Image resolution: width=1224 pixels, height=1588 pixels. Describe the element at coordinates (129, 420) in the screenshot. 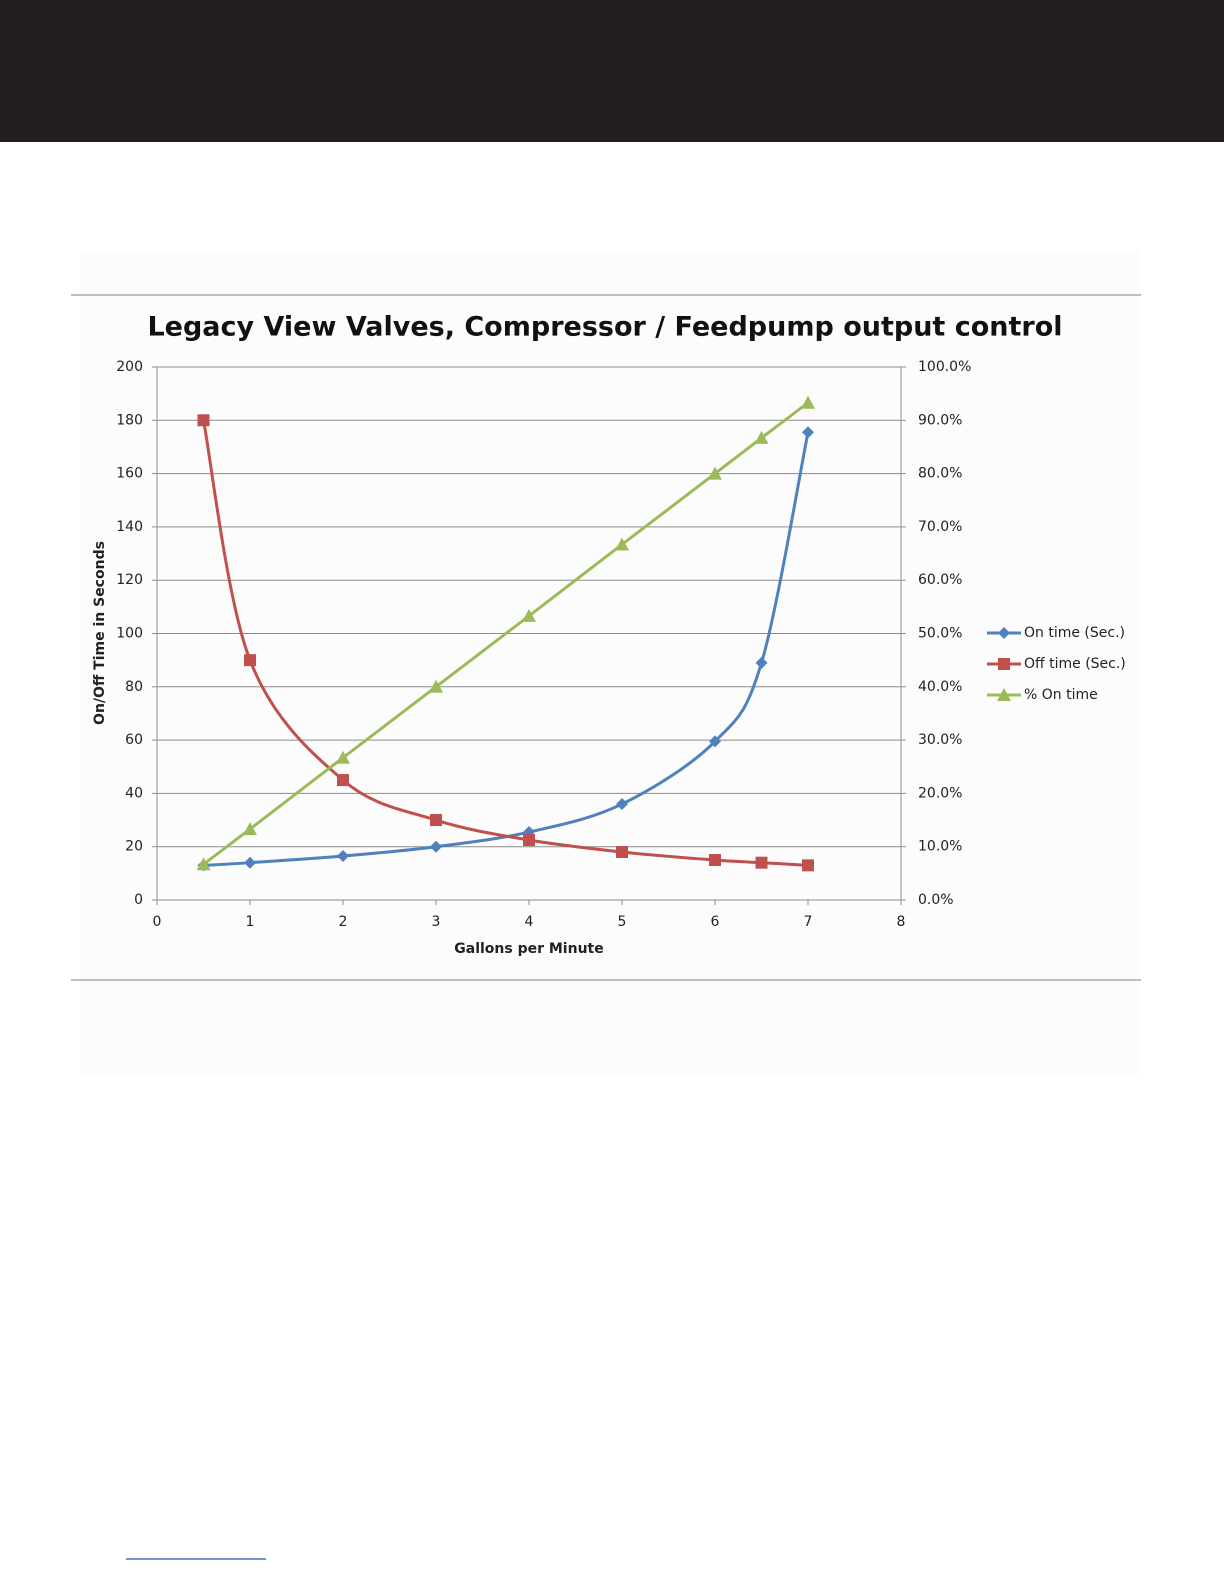

I see `y-tick-label: 180` at that location.